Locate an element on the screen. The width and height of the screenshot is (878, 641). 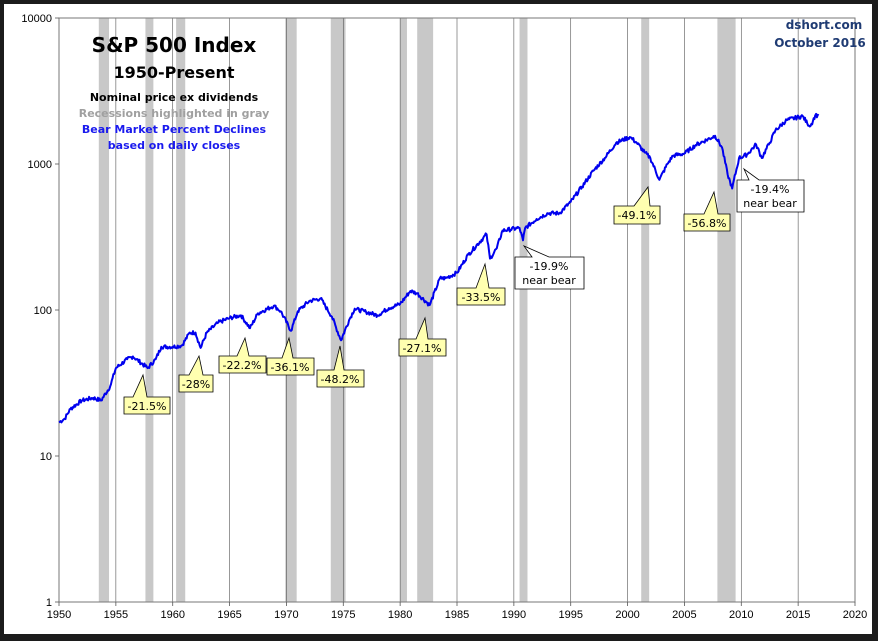
annotation-1990: -19.9% near bear is located at coordinates (549, 267).